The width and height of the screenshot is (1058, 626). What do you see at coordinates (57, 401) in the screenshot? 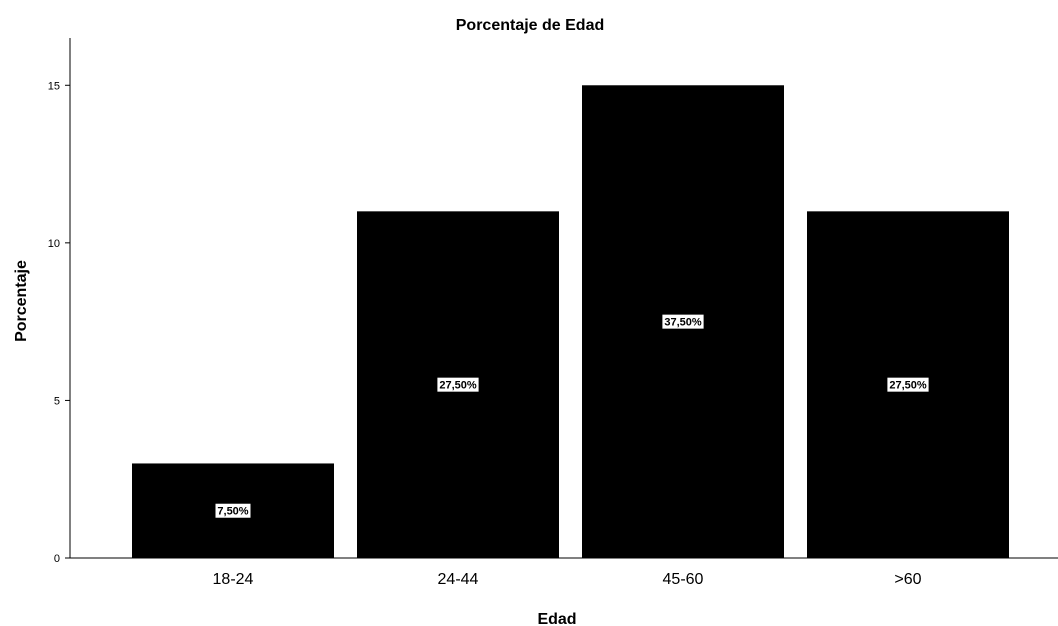
I see `y-tick-label-2: 5` at bounding box center [57, 401].